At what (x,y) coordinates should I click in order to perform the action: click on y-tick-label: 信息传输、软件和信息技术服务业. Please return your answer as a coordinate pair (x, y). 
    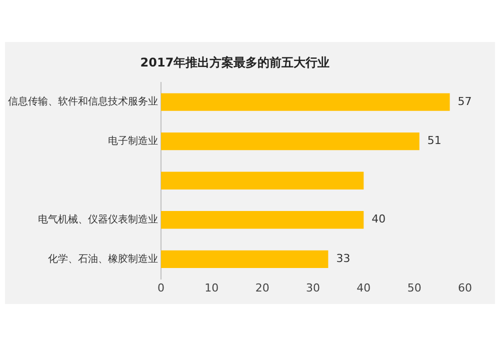
    Looking at the image, I should click on (83, 102).